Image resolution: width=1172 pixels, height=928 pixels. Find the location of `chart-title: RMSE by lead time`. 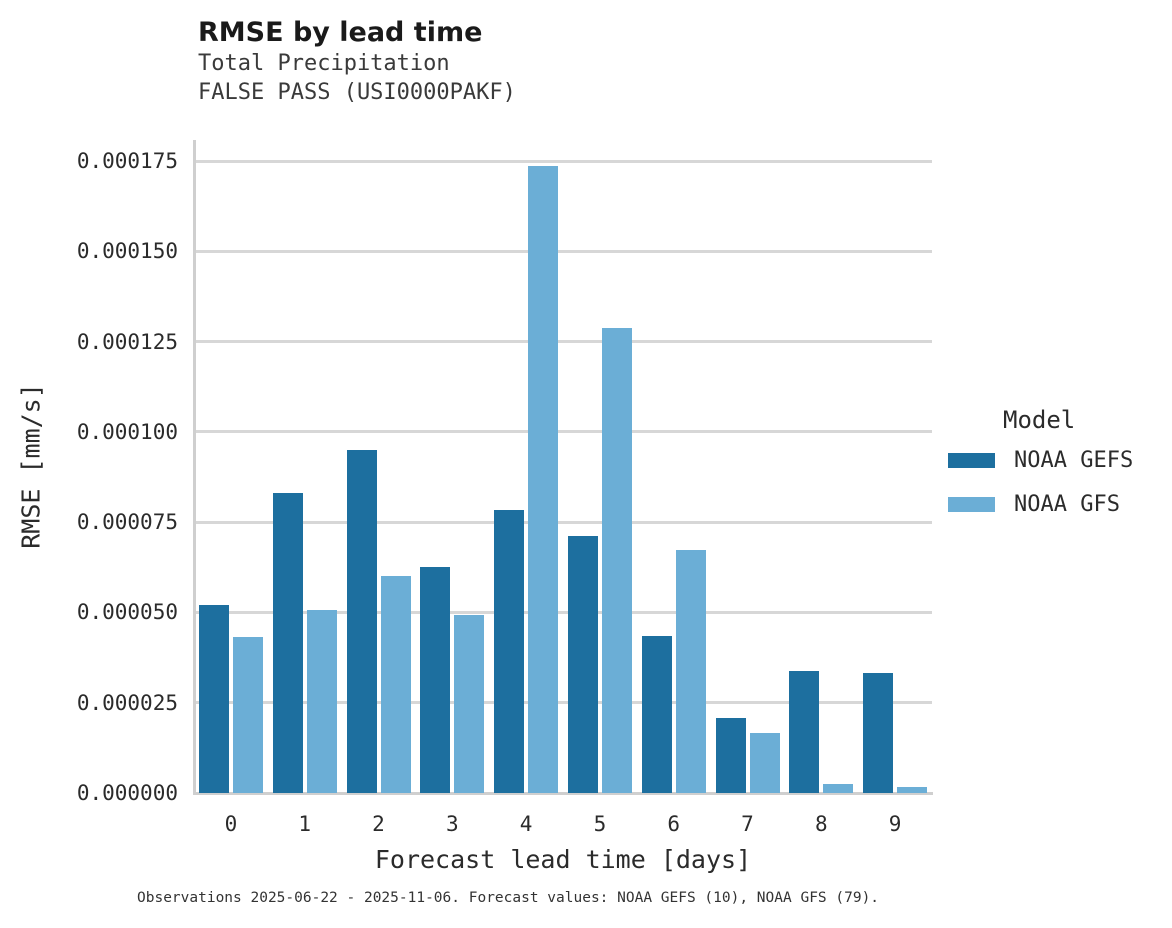

chart-title: RMSE by lead time is located at coordinates (340, 32).